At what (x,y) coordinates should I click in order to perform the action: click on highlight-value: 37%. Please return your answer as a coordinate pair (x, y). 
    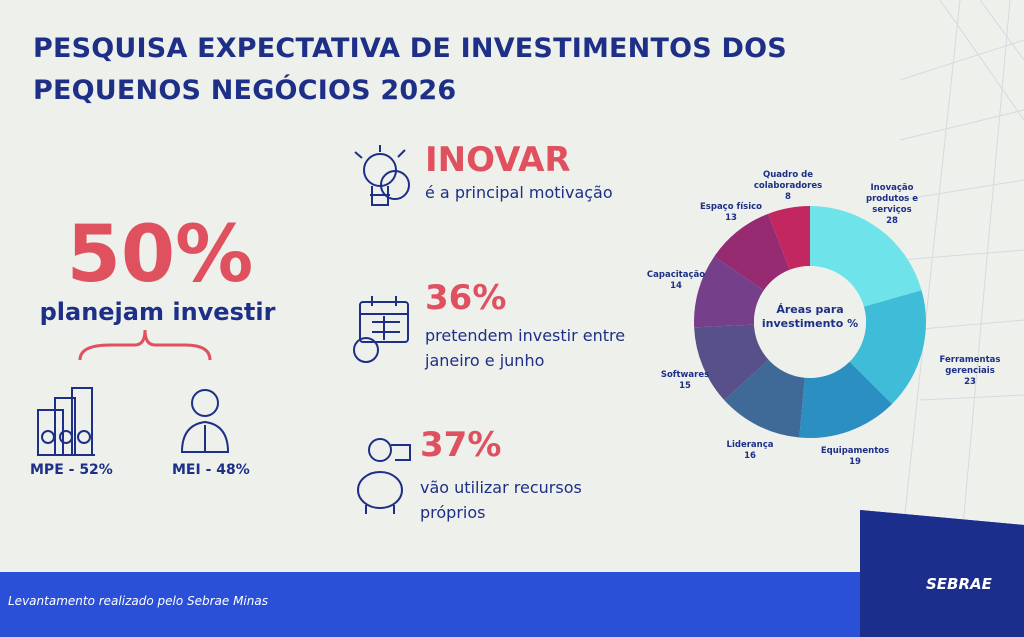
    Looking at the image, I should click on (461, 445).